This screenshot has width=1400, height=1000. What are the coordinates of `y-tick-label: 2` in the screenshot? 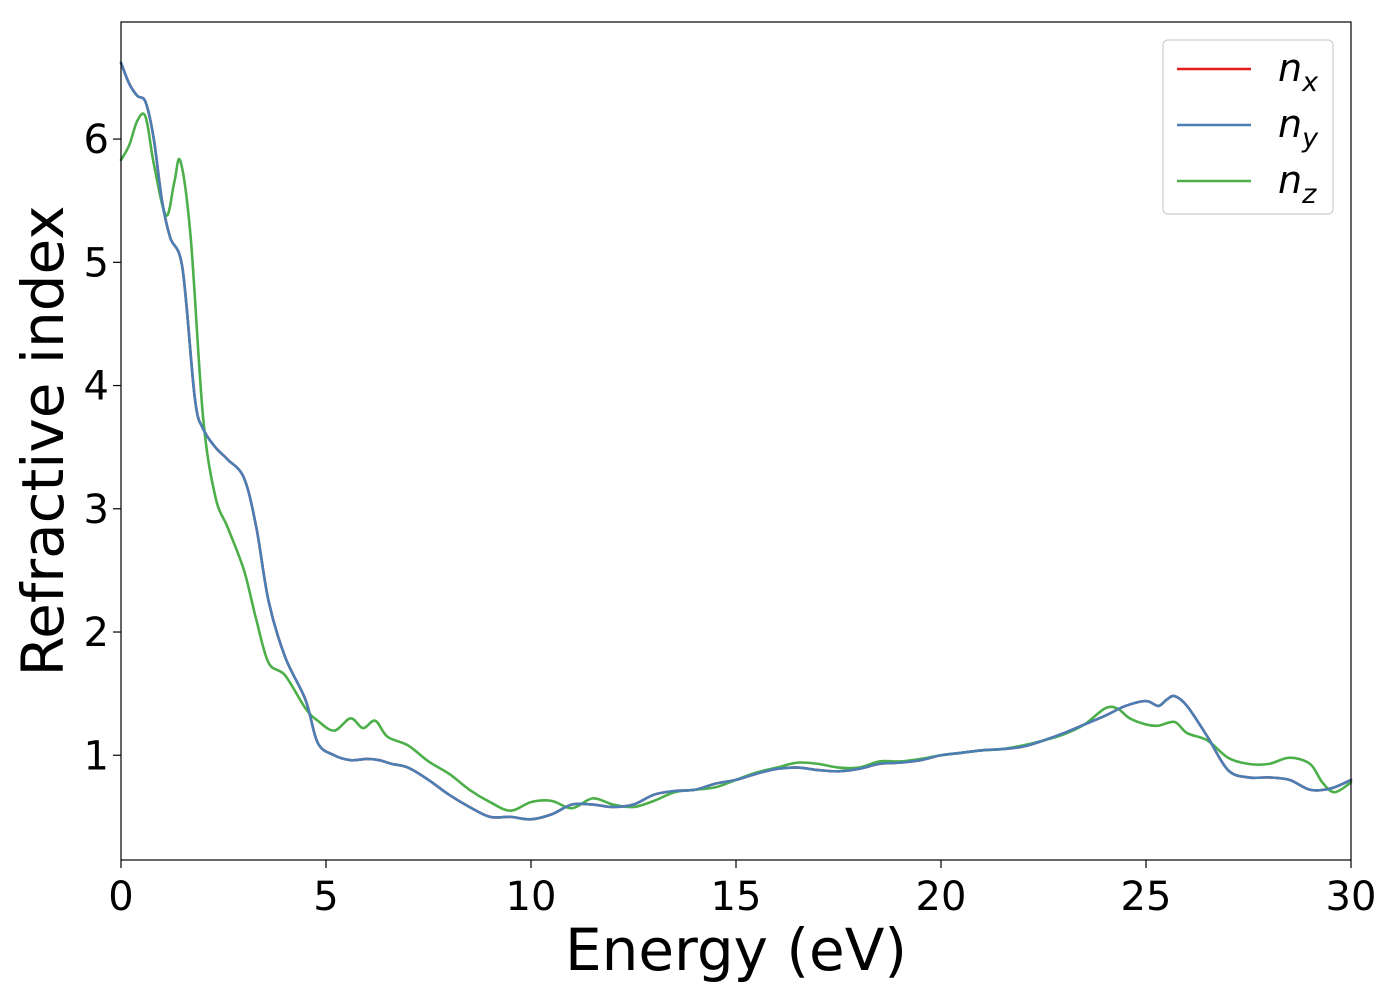 It's located at (96, 633).